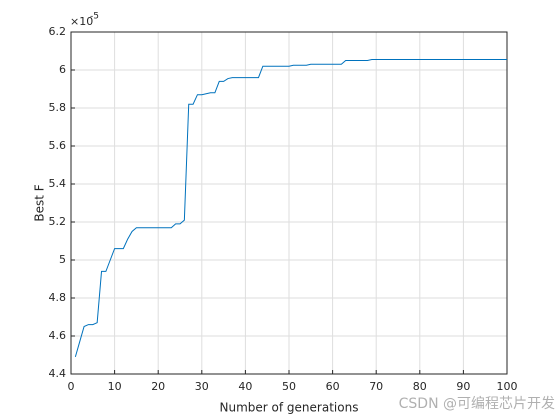 This screenshot has height=420, width=560. What do you see at coordinates (115, 386) in the screenshot?
I see `x-tick-label: 10` at bounding box center [115, 386].